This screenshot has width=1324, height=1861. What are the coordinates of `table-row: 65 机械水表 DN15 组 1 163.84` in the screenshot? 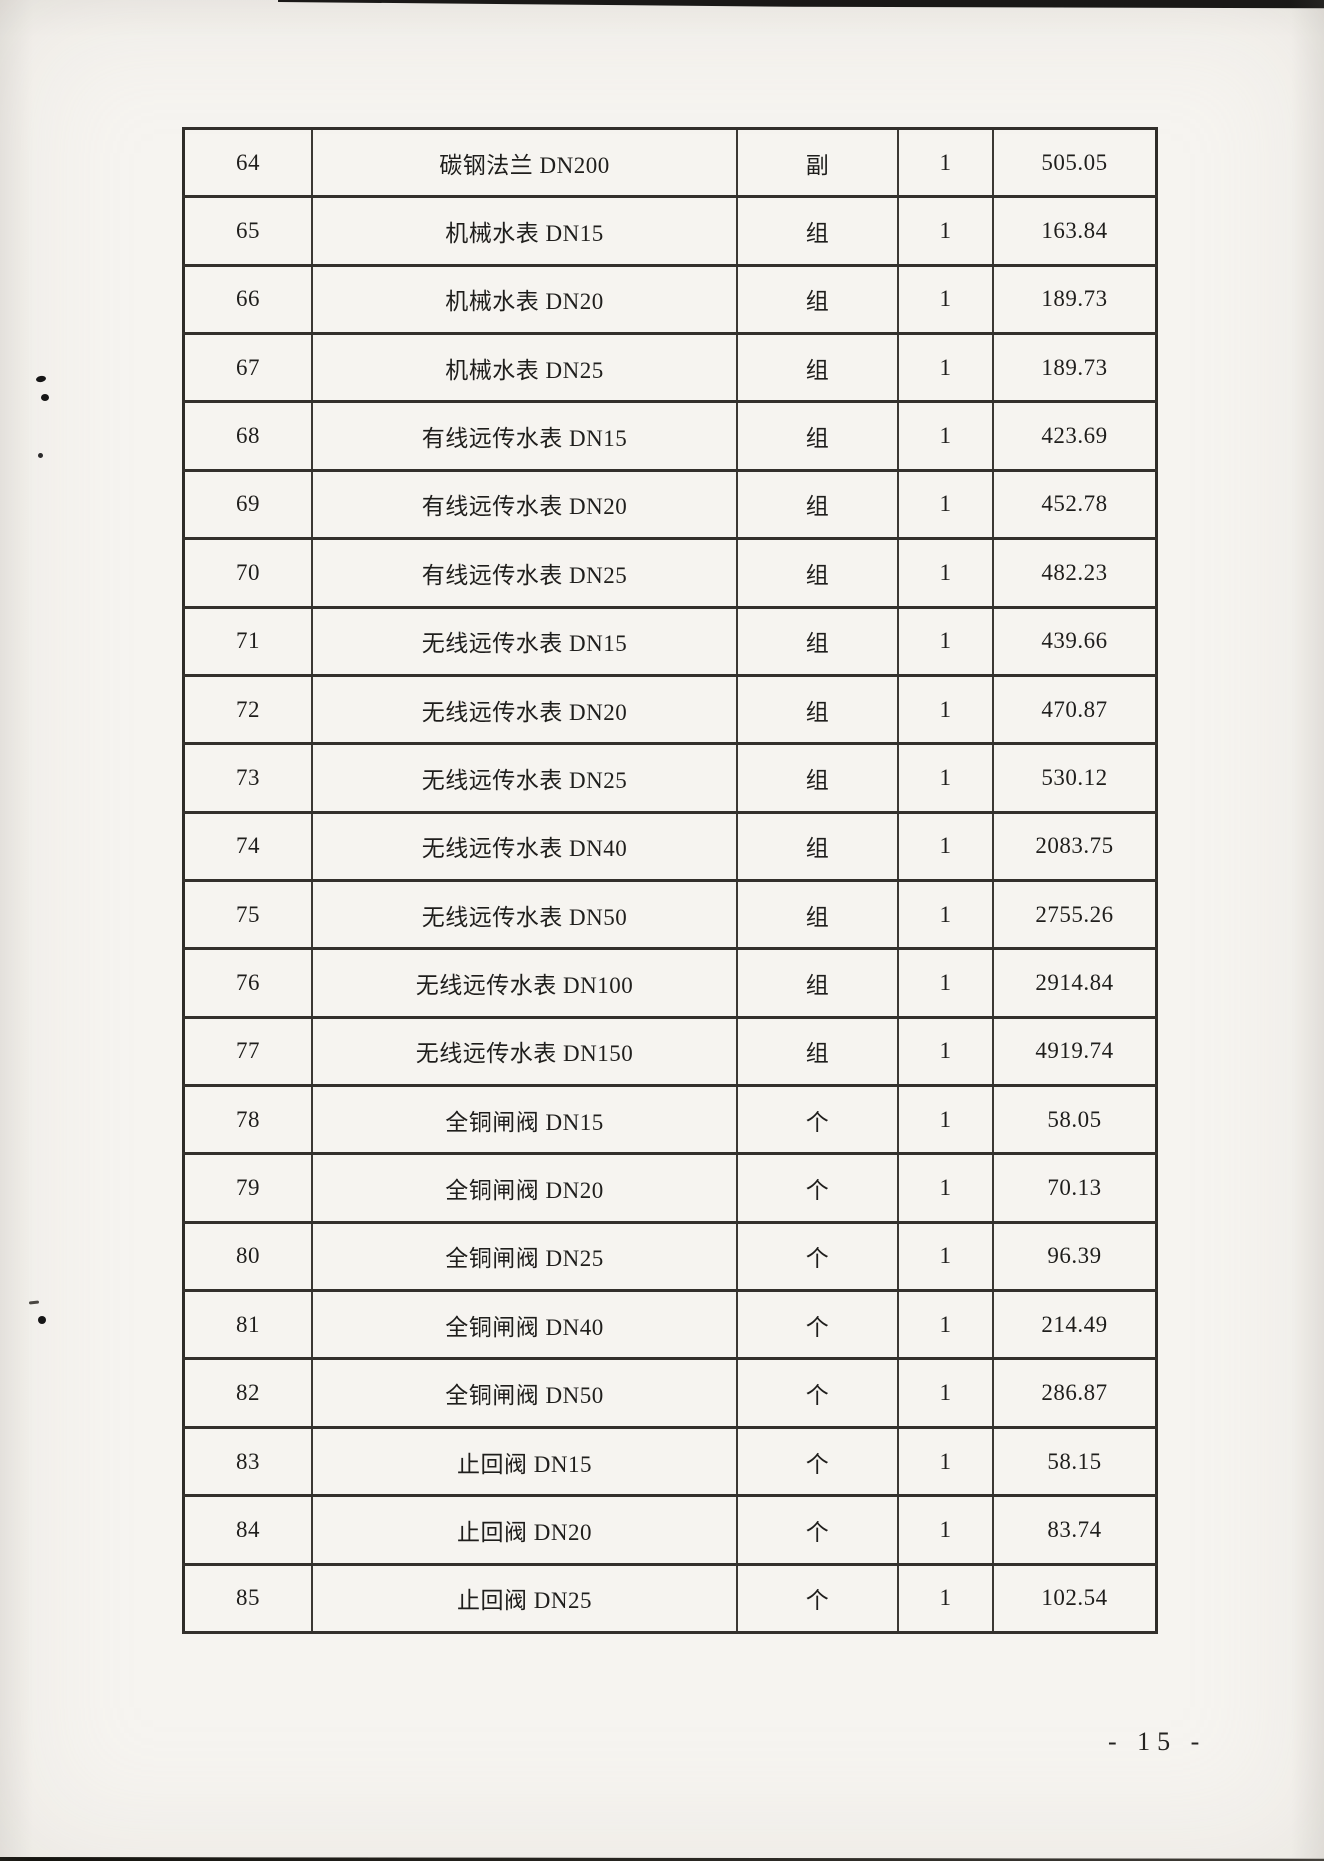 It's located at (670, 231).